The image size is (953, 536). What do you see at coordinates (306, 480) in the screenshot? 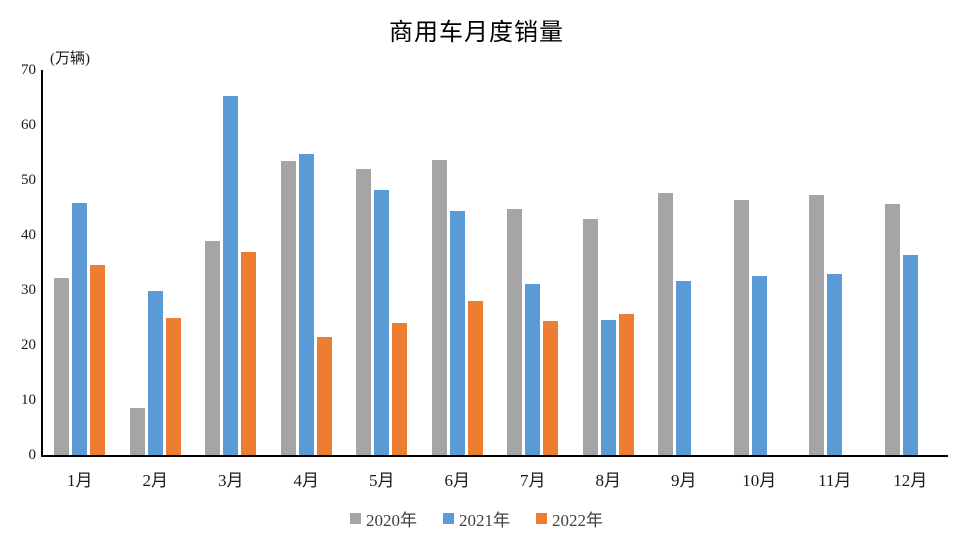
I see `x-label-4月: 4月` at bounding box center [306, 480].